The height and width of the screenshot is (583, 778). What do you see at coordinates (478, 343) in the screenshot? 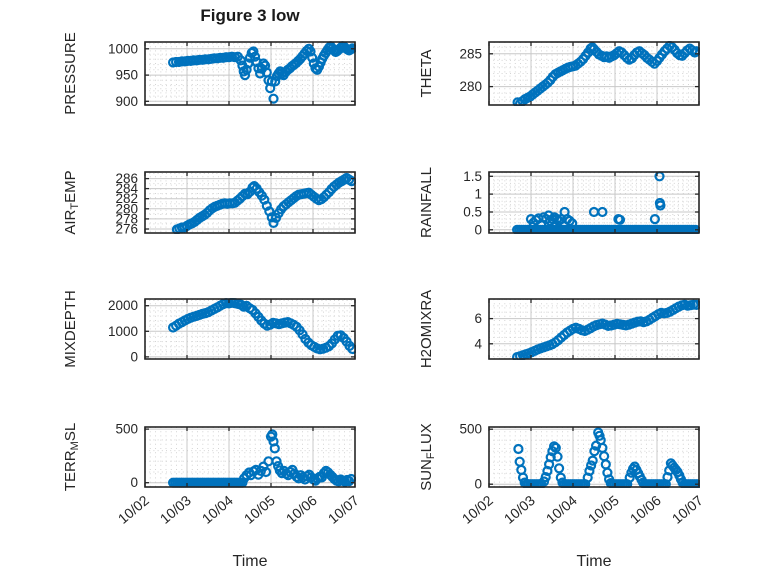
I see `y-tick-label: 4` at bounding box center [478, 343].